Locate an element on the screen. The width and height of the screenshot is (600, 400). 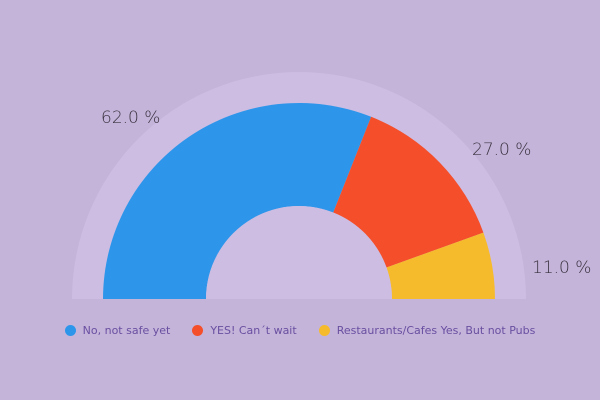
legend-item-restaurants-cafes: Restaurants/Cafes Yes, But not Pubs is located at coordinates (427, 330).